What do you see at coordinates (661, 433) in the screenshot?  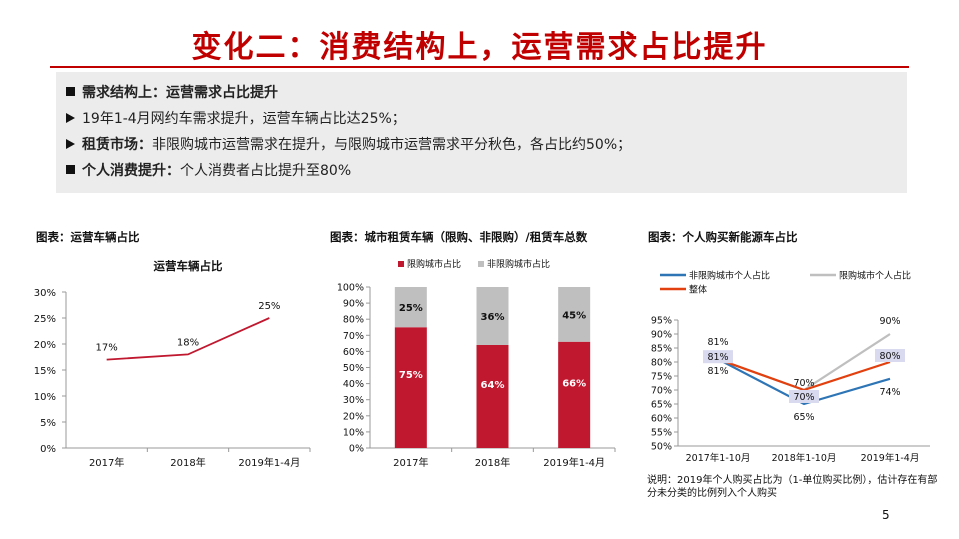 I see `y-tick-label: 55%` at bounding box center [661, 433].